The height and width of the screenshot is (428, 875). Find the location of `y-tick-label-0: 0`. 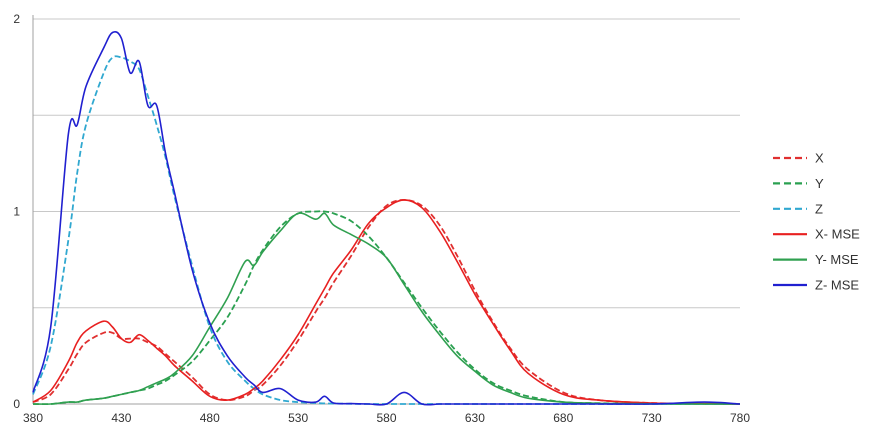

y-tick-label-0: 0 is located at coordinates (16, 404).